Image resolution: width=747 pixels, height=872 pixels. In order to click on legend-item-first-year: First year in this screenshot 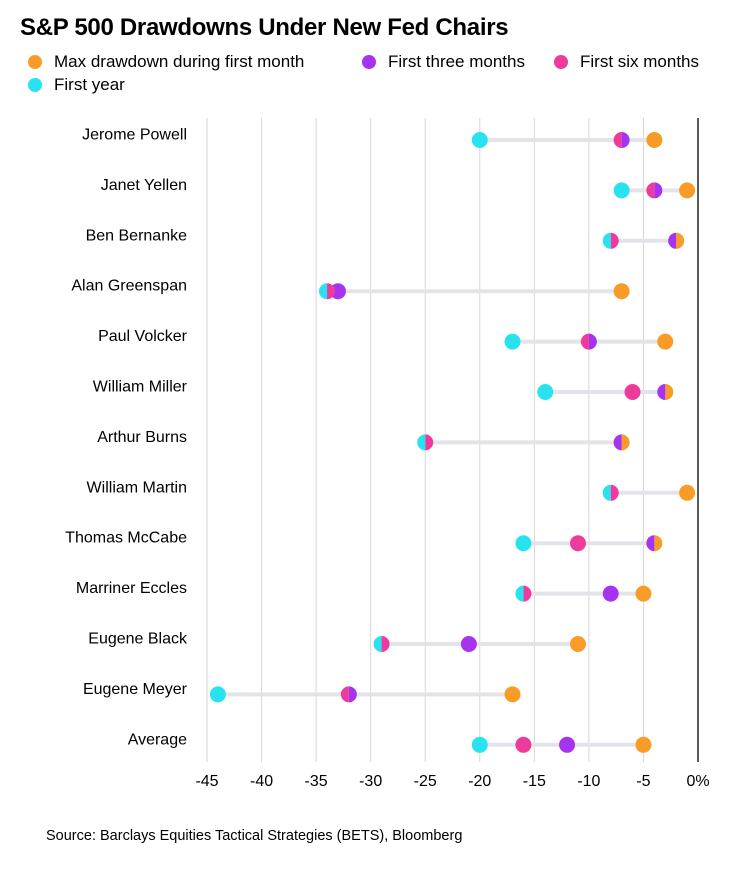, I will do `click(76, 85)`.